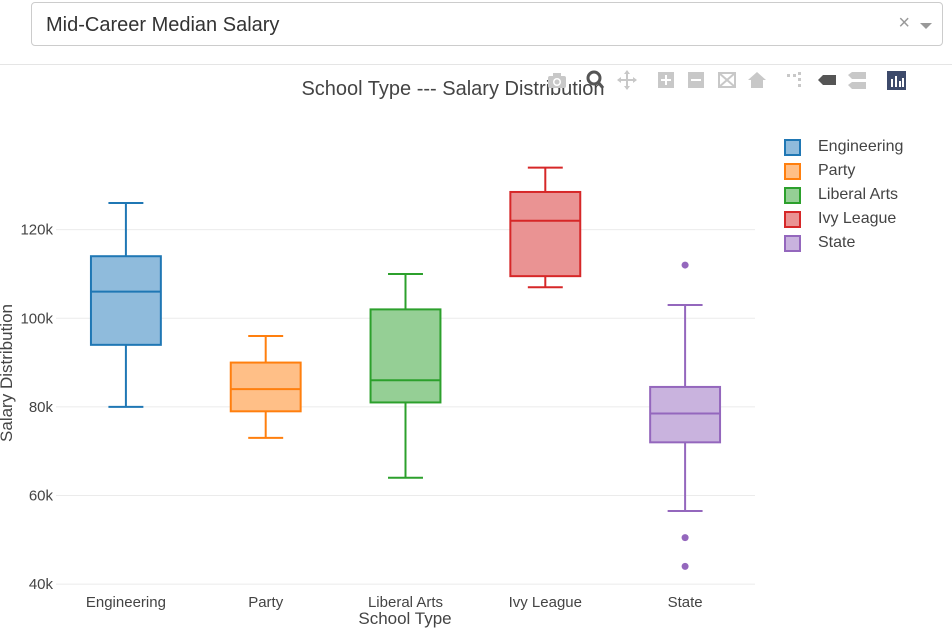 This screenshot has width=952, height=632. What do you see at coordinates (897, 80) in the screenshot?
I see `plotly-logo-icon` at bounding box center [897, 80].